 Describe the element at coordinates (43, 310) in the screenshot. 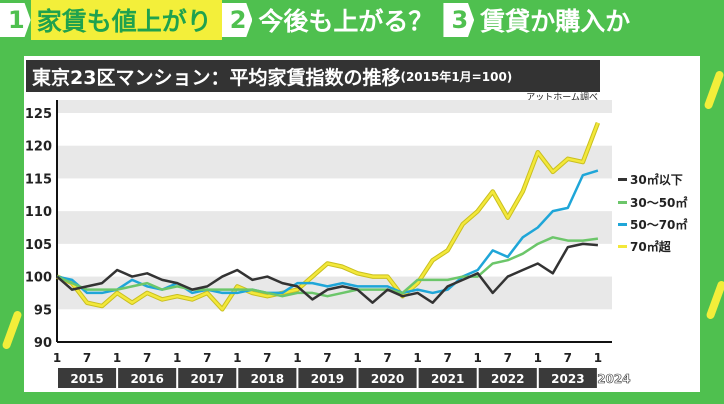

I see `y-tick-label: 95` at that location.